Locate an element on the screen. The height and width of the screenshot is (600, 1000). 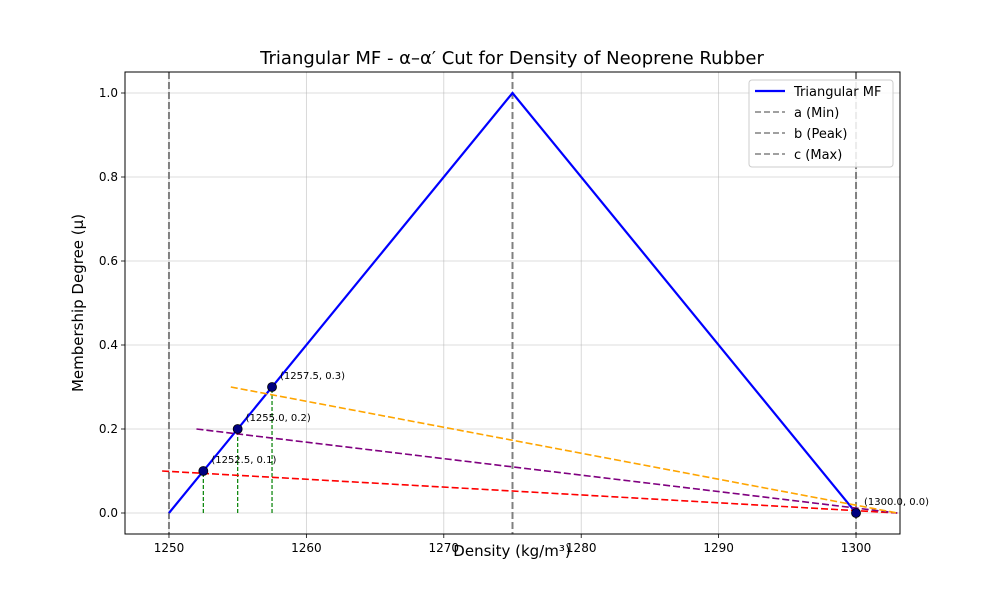
legend-label: Triangular MF is located at coordinates (837, 92).